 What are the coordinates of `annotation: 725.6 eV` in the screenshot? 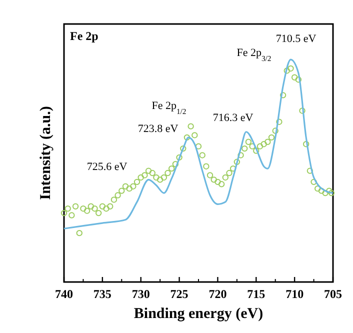 It's located at (107, 167).